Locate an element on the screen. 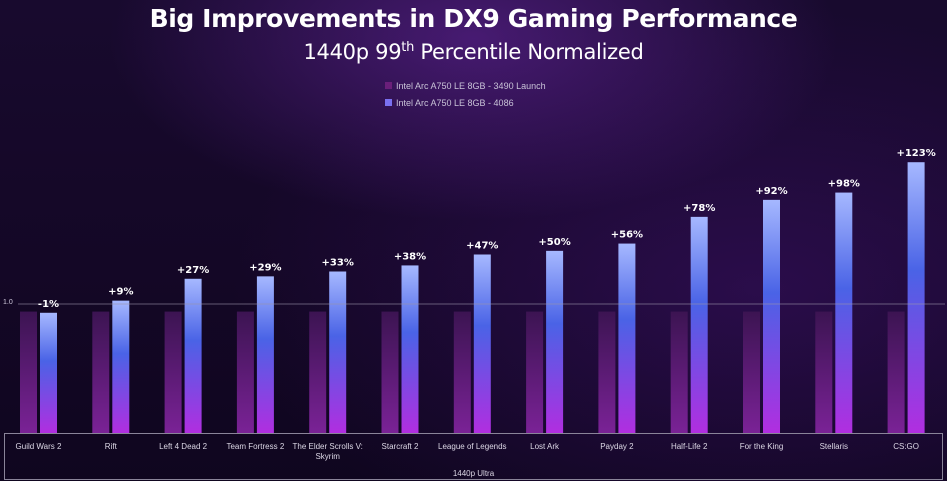  legend-label-launch: Intel Arc A750 LE 8GB - 3490 Launch is located at coordinates (471, 85).